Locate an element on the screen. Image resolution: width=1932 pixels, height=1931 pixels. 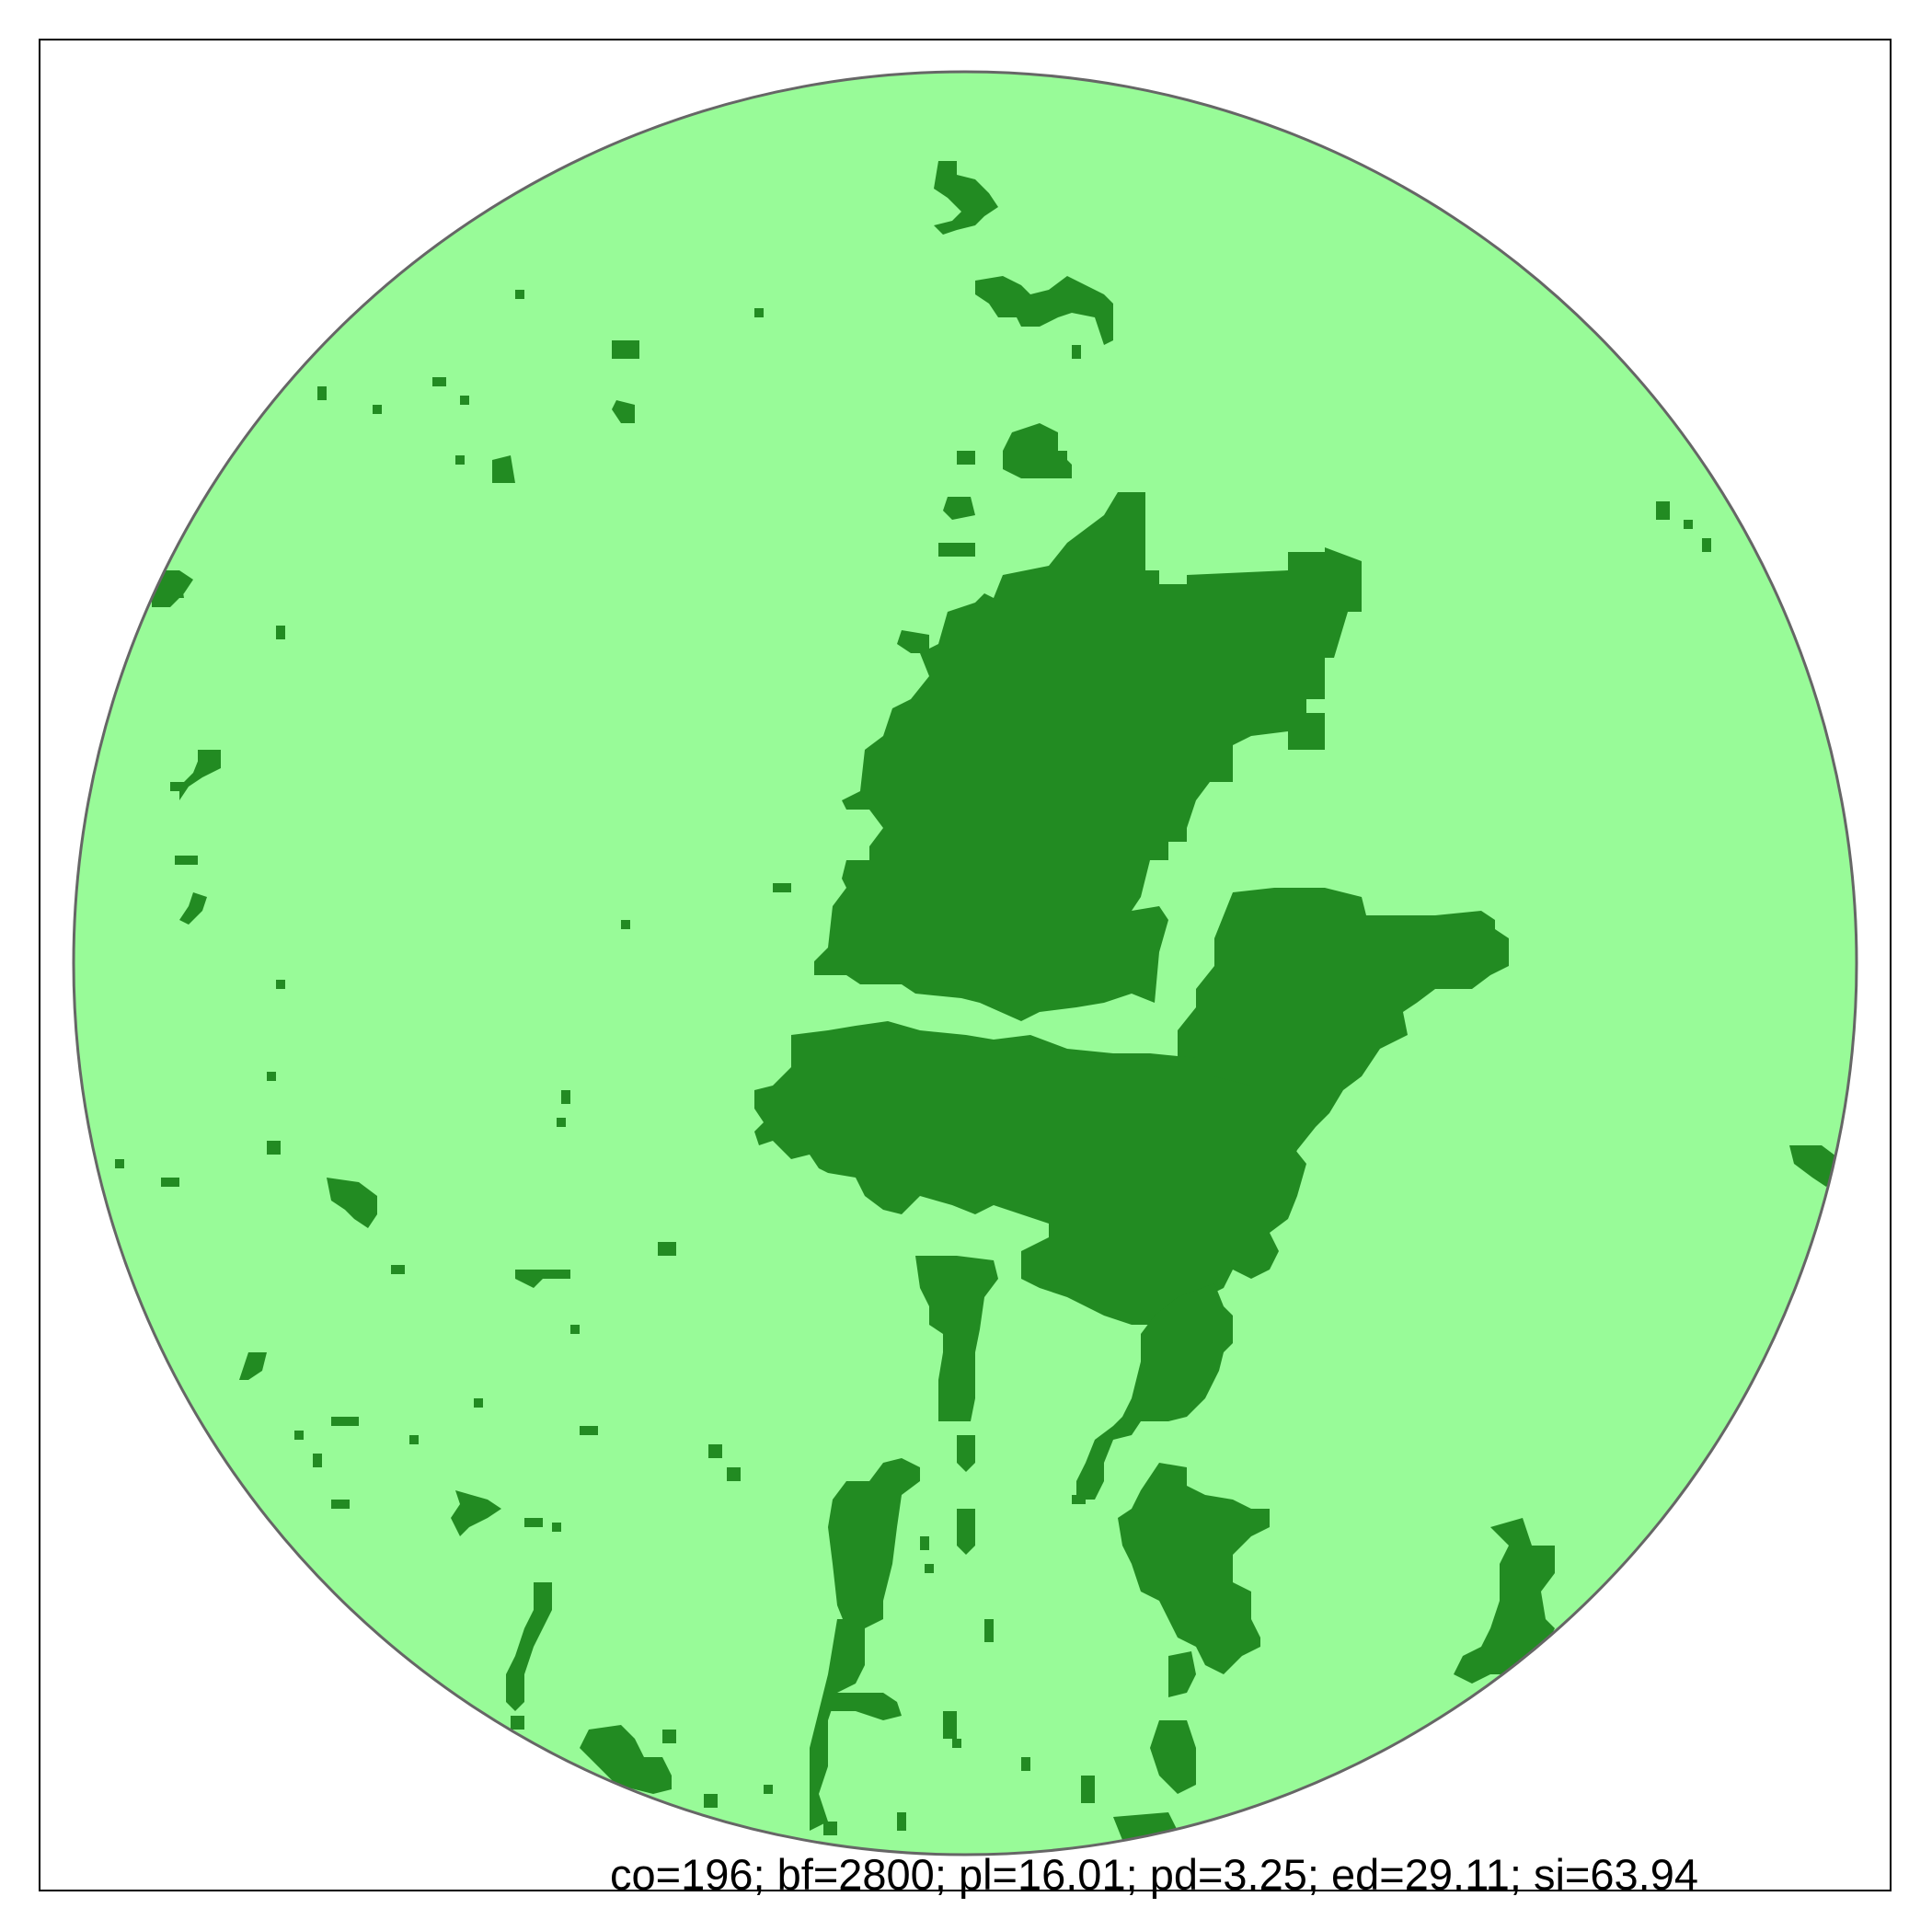
patch-central-south is located at coordinates (1030, 1173).